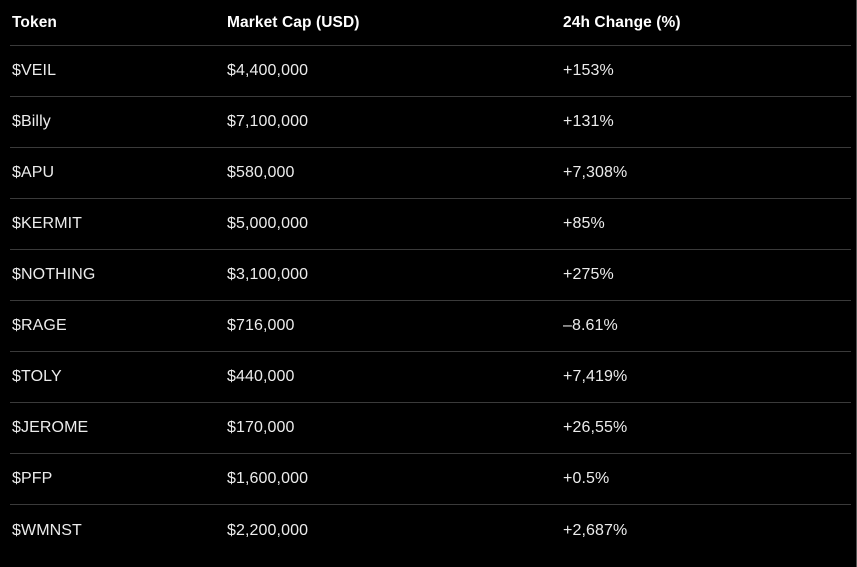  Describe the element at coordinates (50, 427) in the screenshot. I see `token-cell: $JEROME` at that location.